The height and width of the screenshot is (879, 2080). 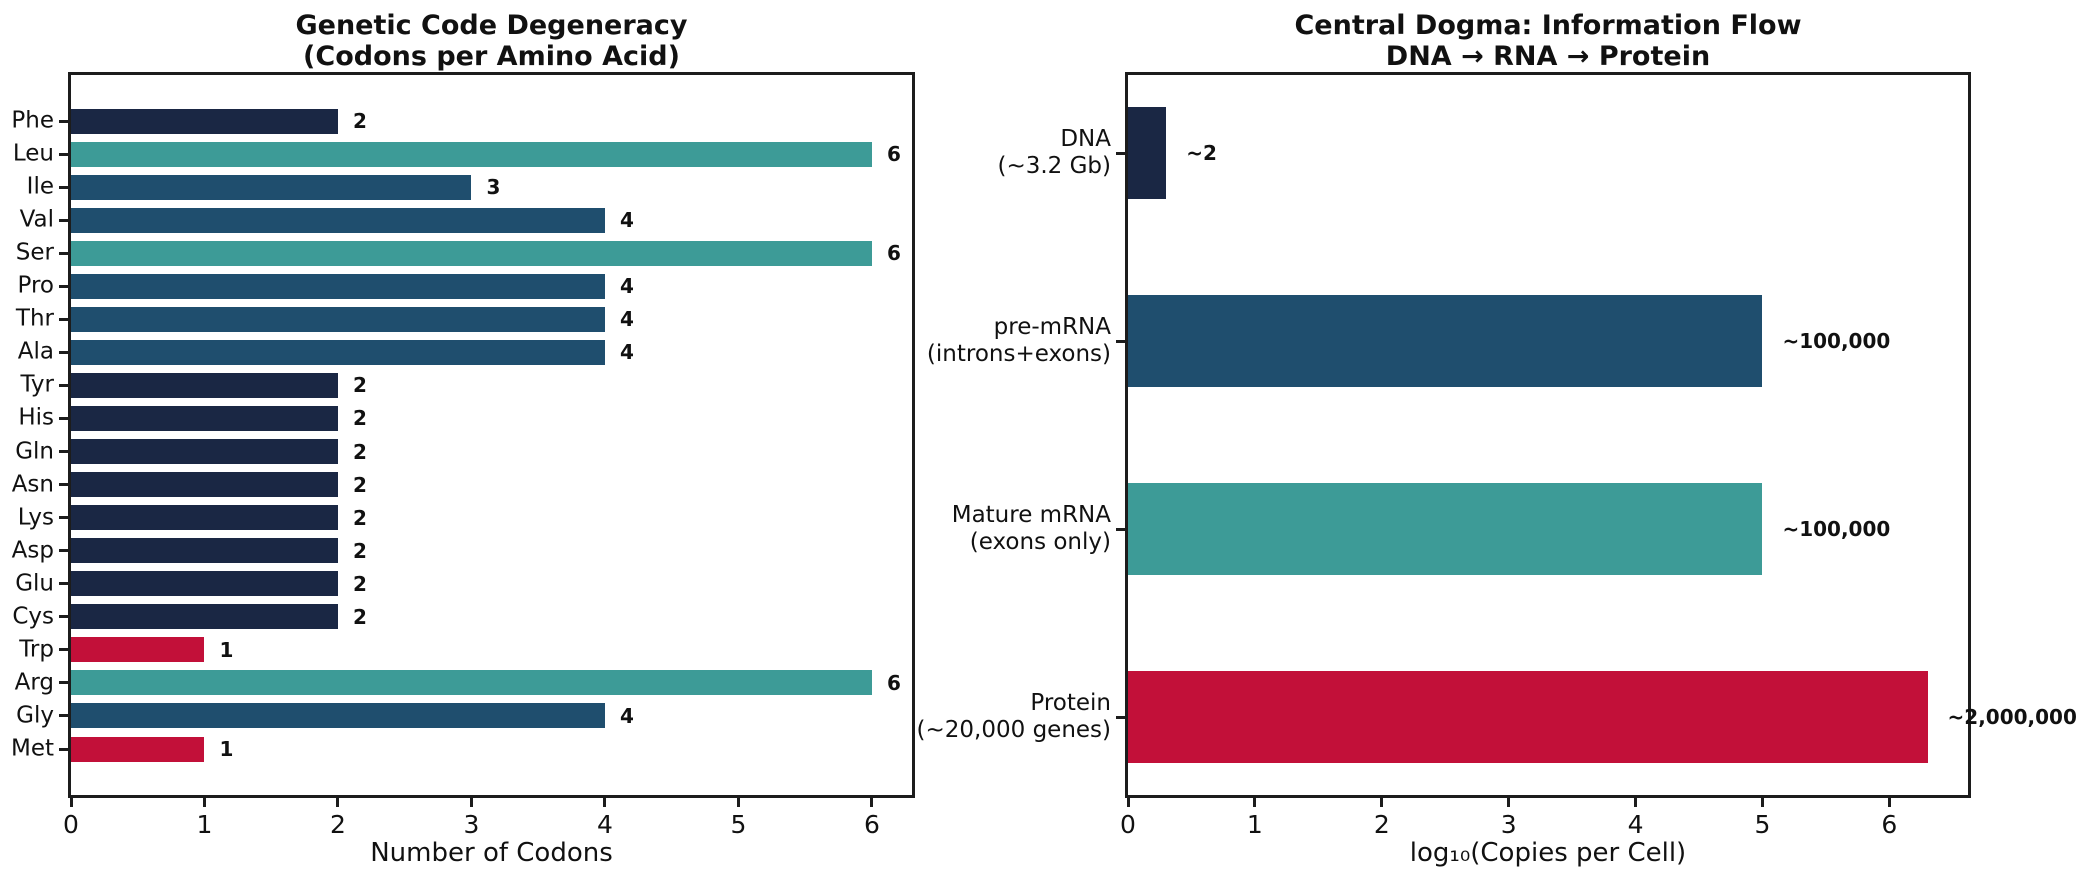 I want to click on bar-leu, so click(x=471, y=154).